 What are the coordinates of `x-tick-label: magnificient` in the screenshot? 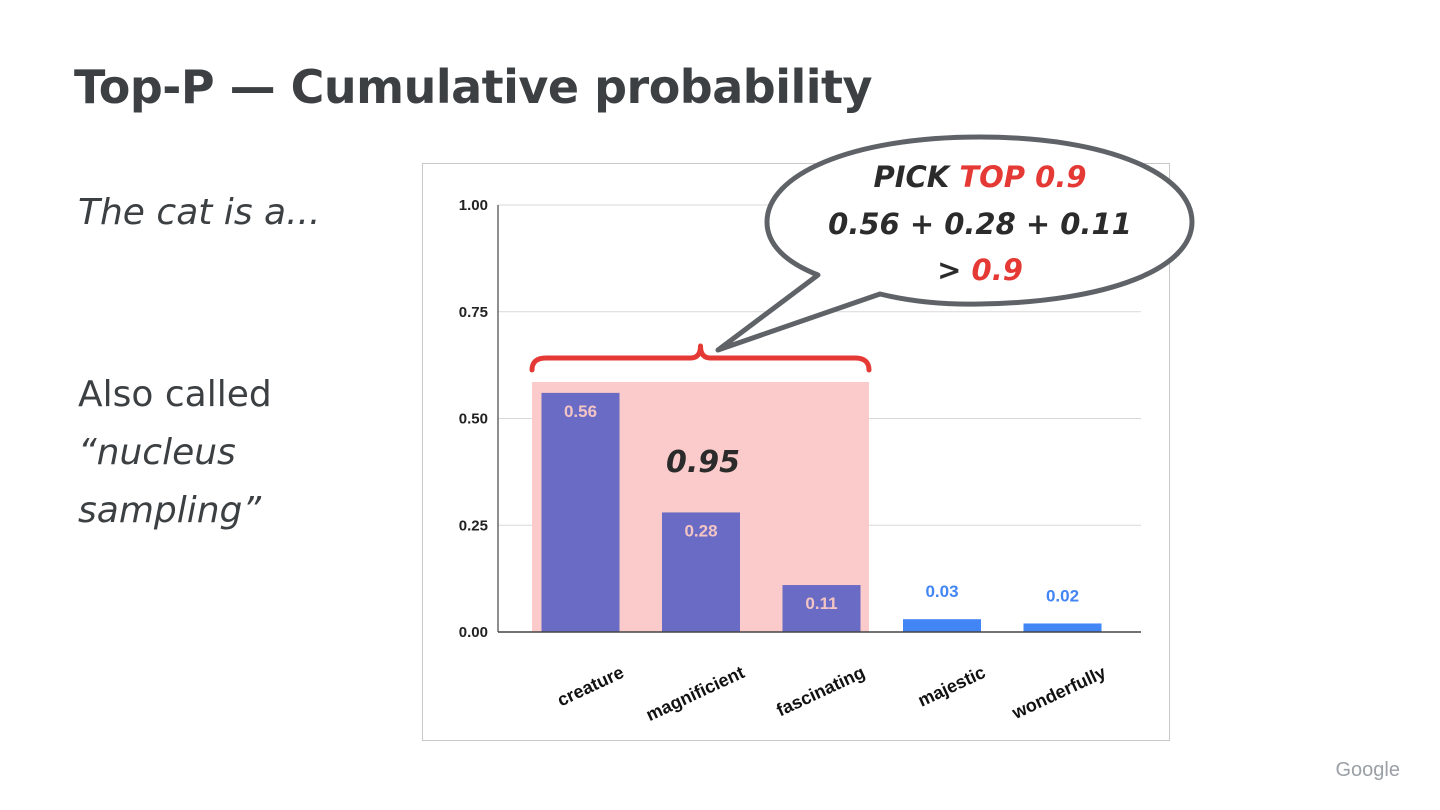 It's located at (695, 693).